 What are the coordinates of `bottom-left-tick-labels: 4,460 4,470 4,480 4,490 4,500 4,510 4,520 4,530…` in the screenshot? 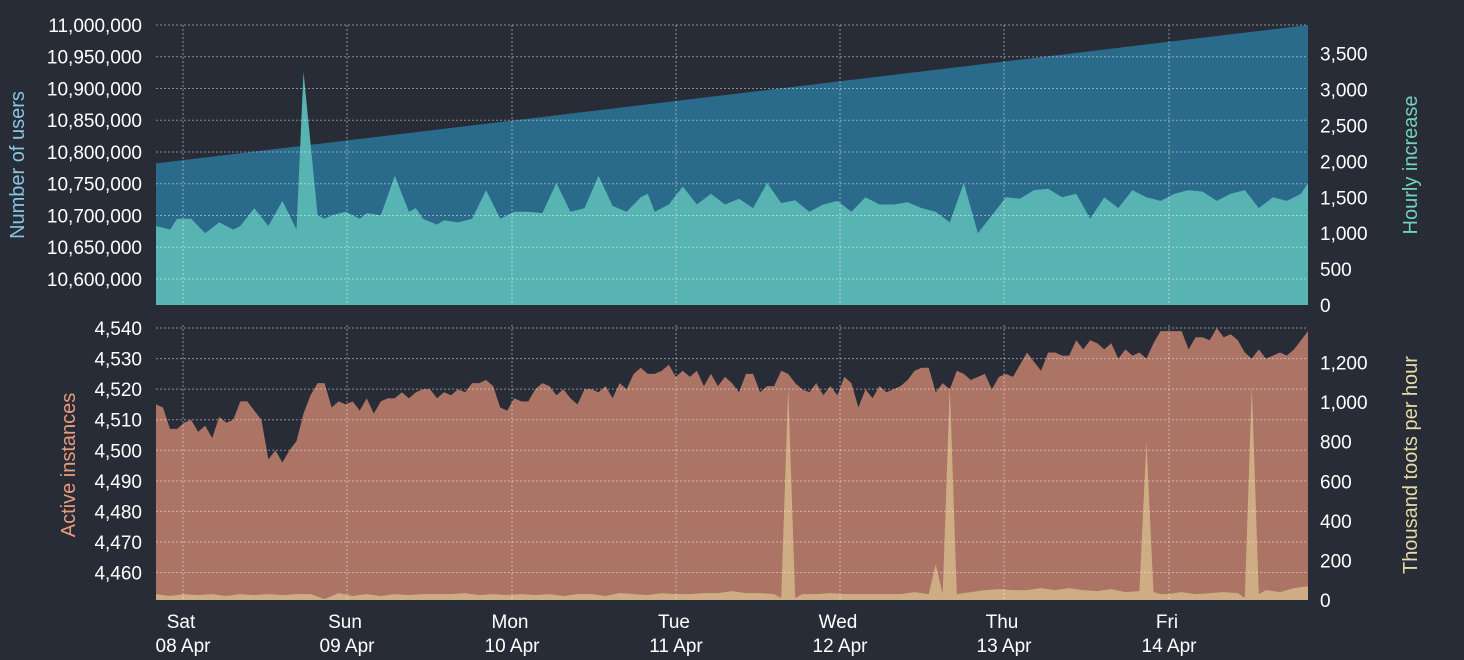 It's located at (118, 451).